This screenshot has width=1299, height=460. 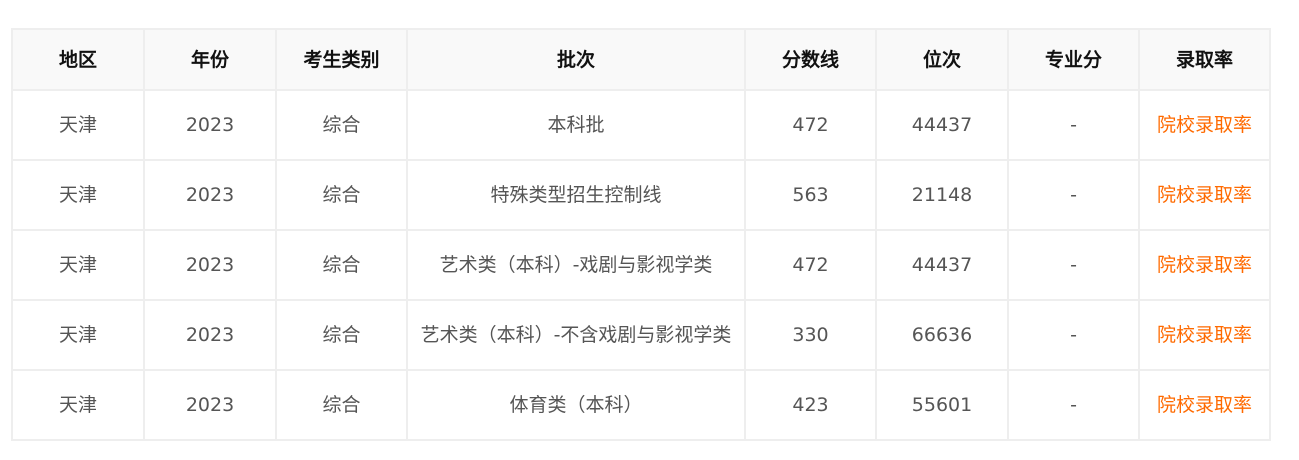 What do you see at coordinates (810, 335) in the screenshot?
I see `cell-score-line: 330` at bounding box center [810, 335].